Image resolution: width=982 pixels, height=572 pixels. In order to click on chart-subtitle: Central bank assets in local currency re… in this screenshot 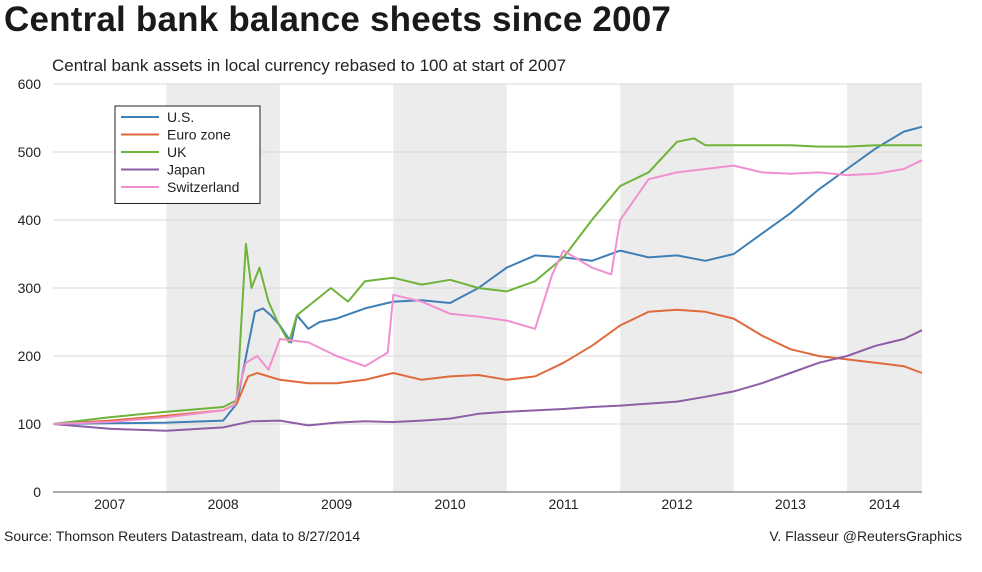, I will do `click(309, 65)`.